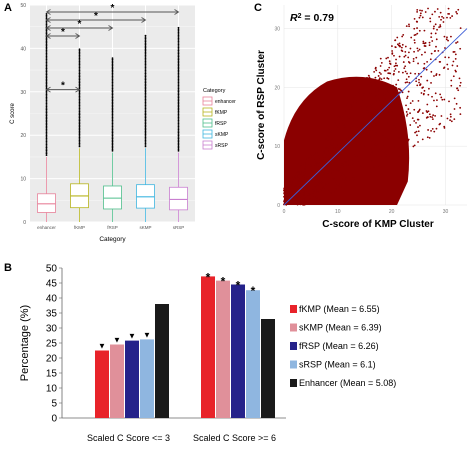 This screenshot has height=449, width=474. Describe the element at coordinates (132, 336) in the screenshot. I see `significance-triangle: ▼` at that location.